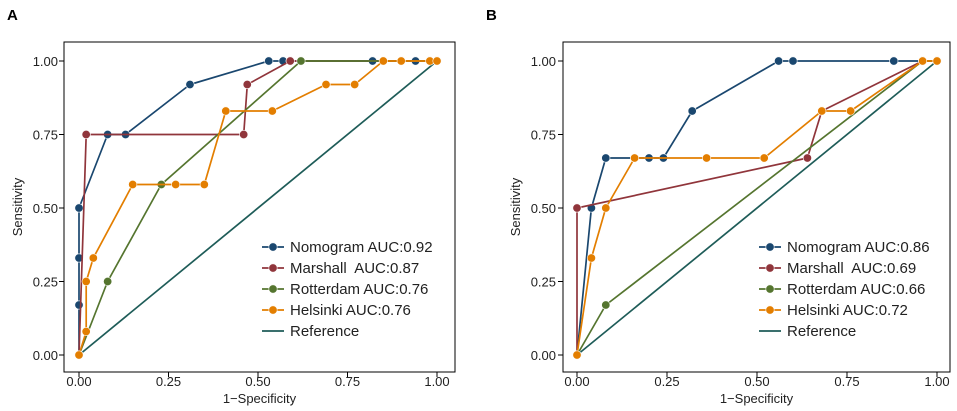 Image resolution: width=957 pixels, height=411 pixels. What do you see at coordinates (361, 247) in the screenshot?
I see `panel-a-legend-nomogram-label: Nomogram AUC:0.92` at bounding box center [361, 247].